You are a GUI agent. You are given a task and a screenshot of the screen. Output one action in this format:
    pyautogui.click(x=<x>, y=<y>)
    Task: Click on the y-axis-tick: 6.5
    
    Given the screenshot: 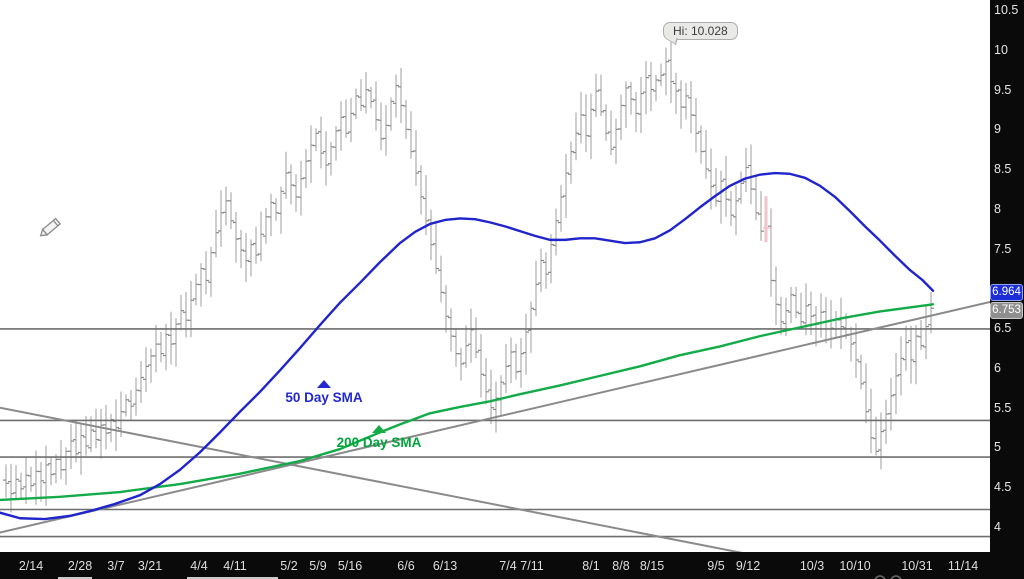 What is the action you would take?
    pyautogui.click(x=1003, y=328)
    